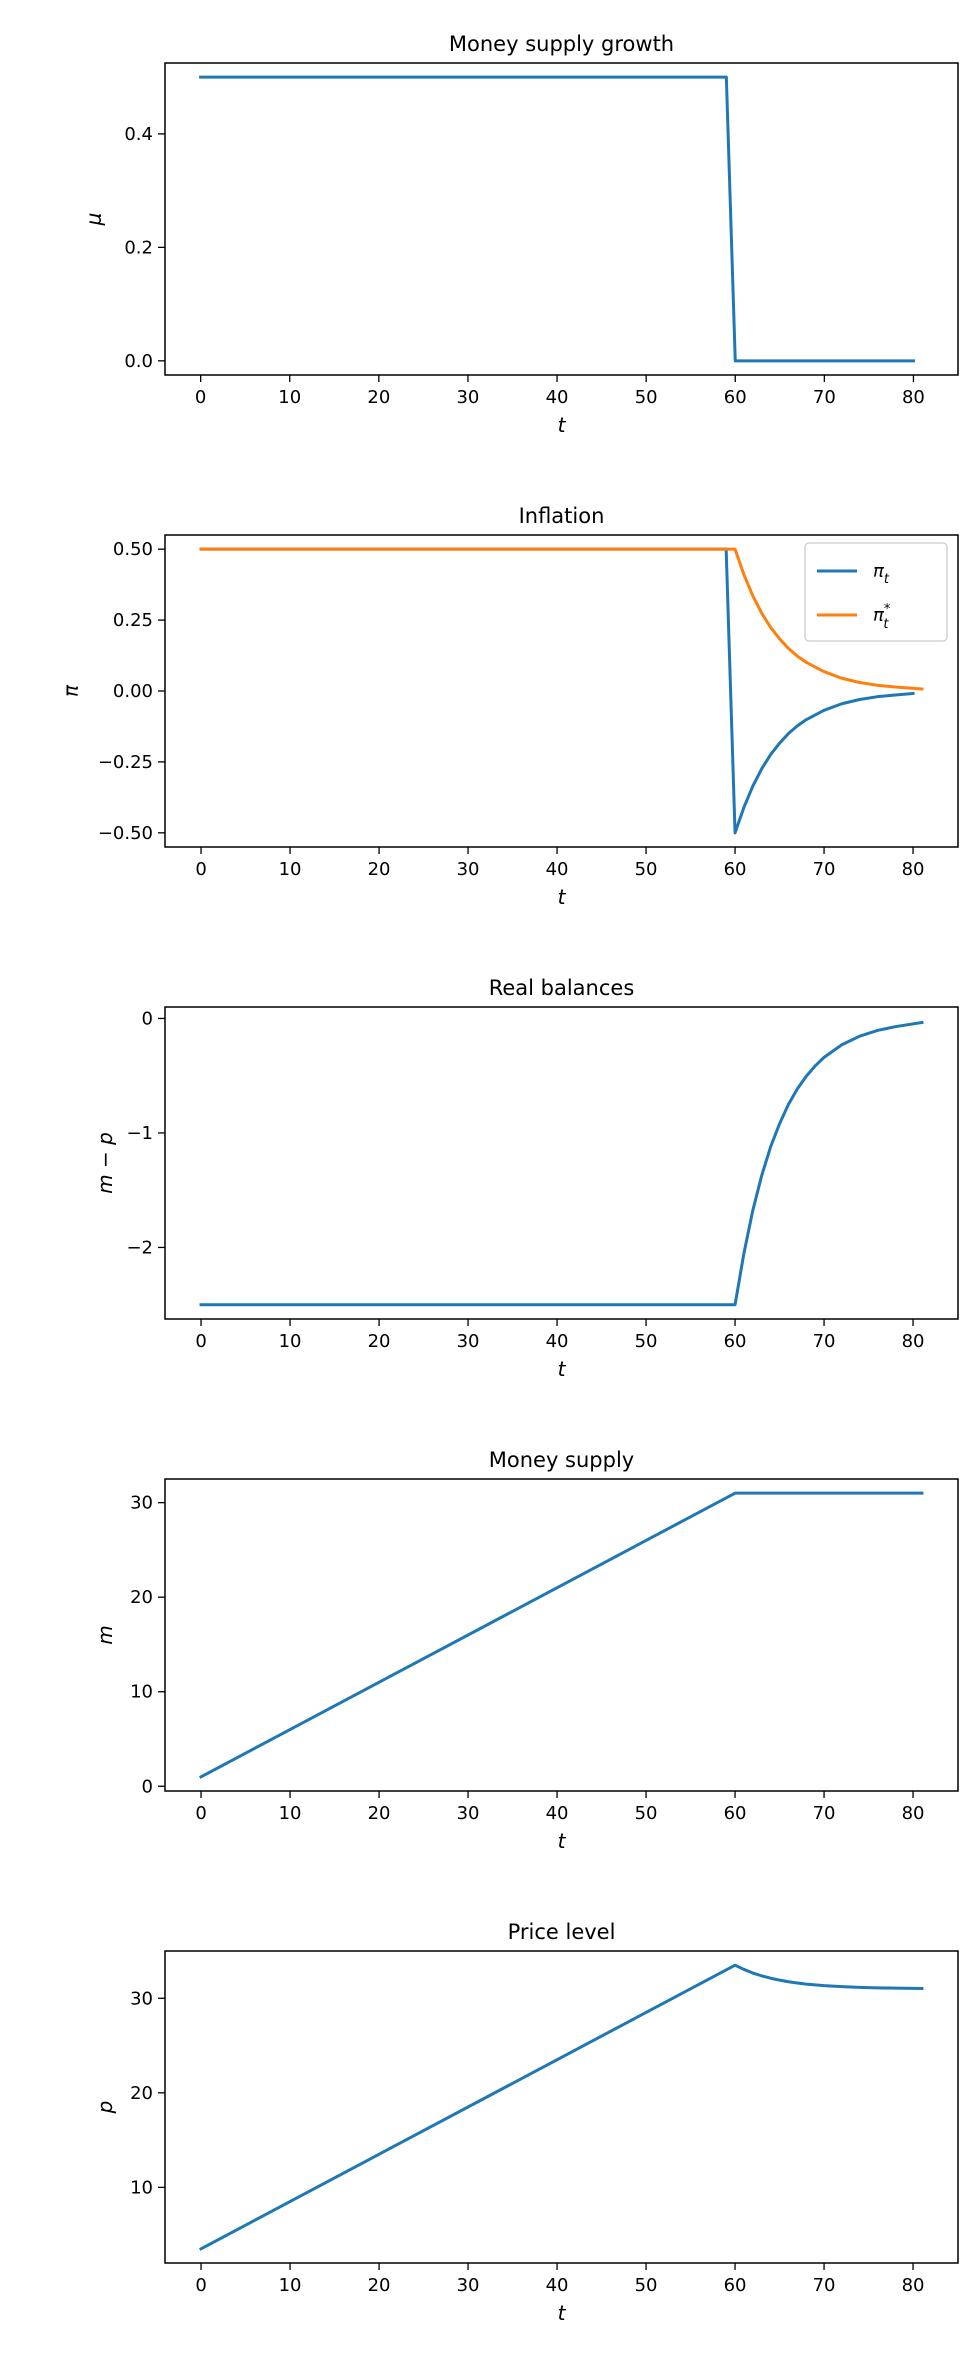 The image size is (979, 2380). What do you see at coordinates (138, 361) in the screenshot?
I see `y-tick-label: 0.0` at bounding box center [138, 361].